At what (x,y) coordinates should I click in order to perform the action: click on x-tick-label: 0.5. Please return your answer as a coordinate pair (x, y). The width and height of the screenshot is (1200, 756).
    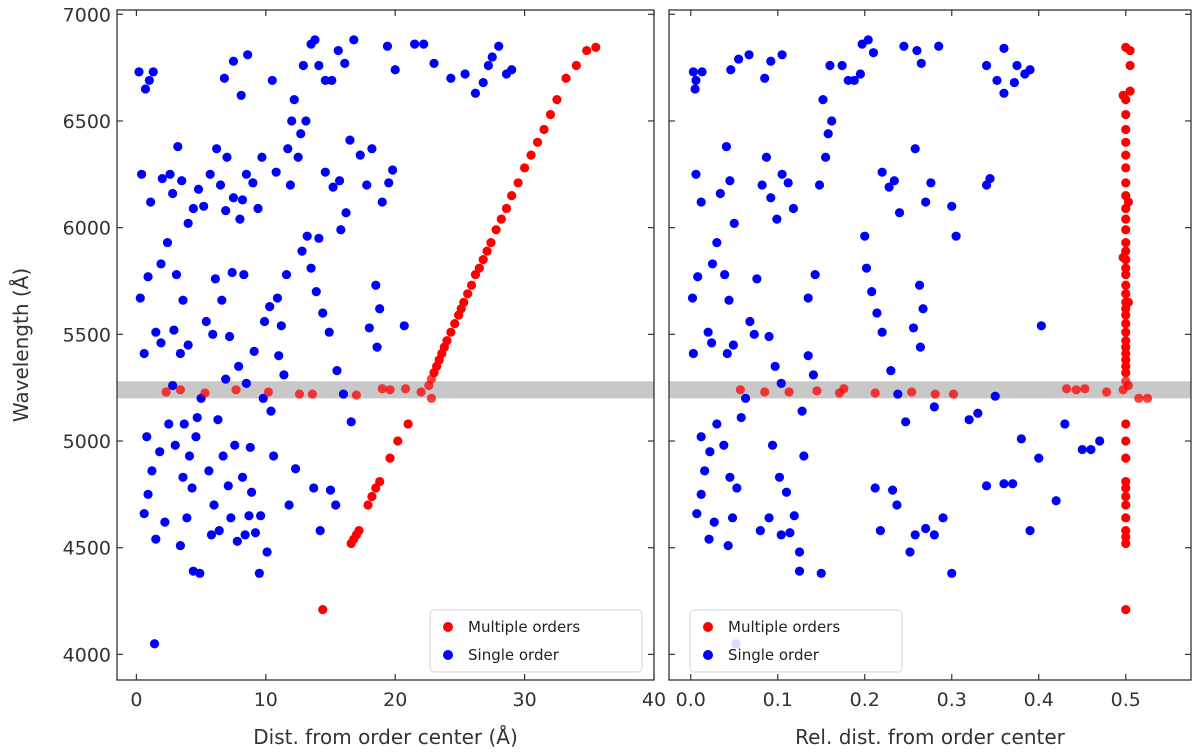
    Looking at the image, I should click on (1126, 700).